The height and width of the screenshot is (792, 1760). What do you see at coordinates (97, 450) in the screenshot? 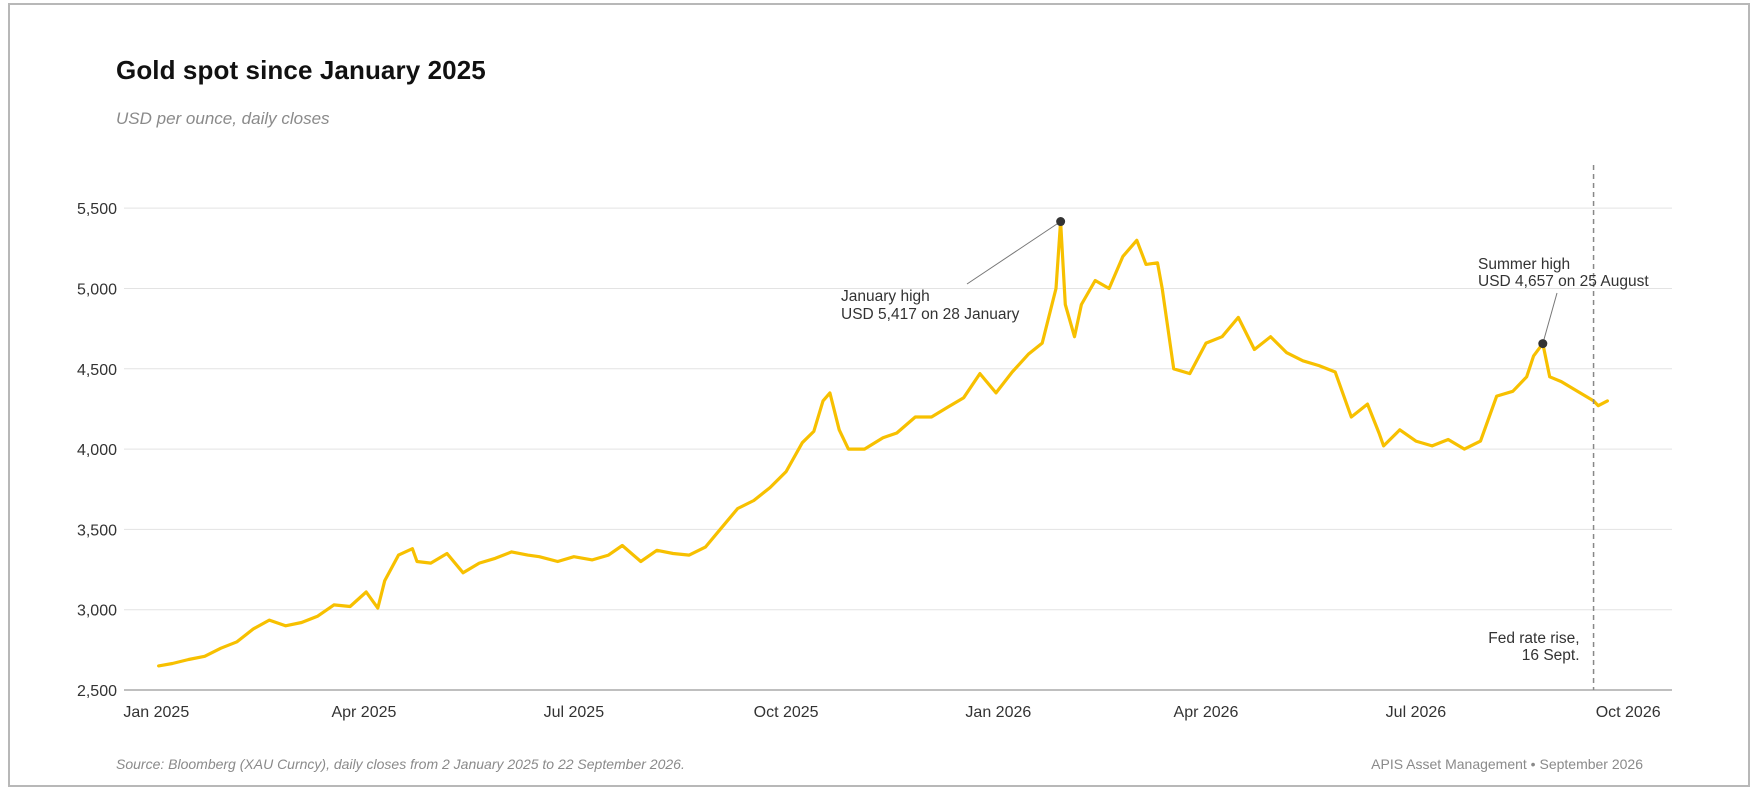
I see `y-tick-label: 4,000` at bounding box center [97, 450].